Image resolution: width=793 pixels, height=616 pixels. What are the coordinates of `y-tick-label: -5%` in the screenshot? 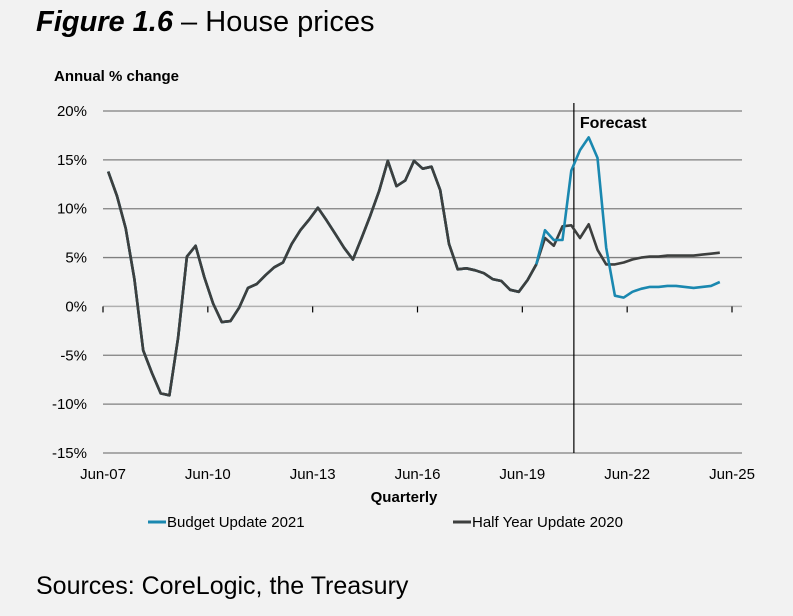 It's located at (73, 355).